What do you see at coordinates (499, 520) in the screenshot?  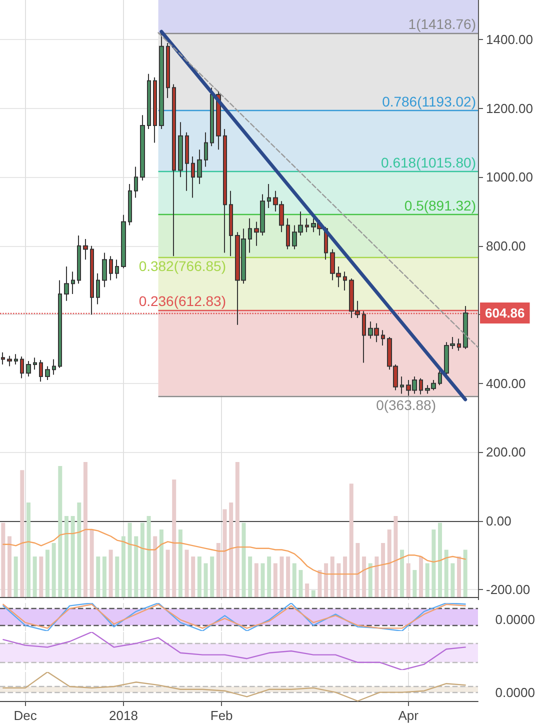 I see `y-tick-label: 0.00` at bounding box center [499, 520].